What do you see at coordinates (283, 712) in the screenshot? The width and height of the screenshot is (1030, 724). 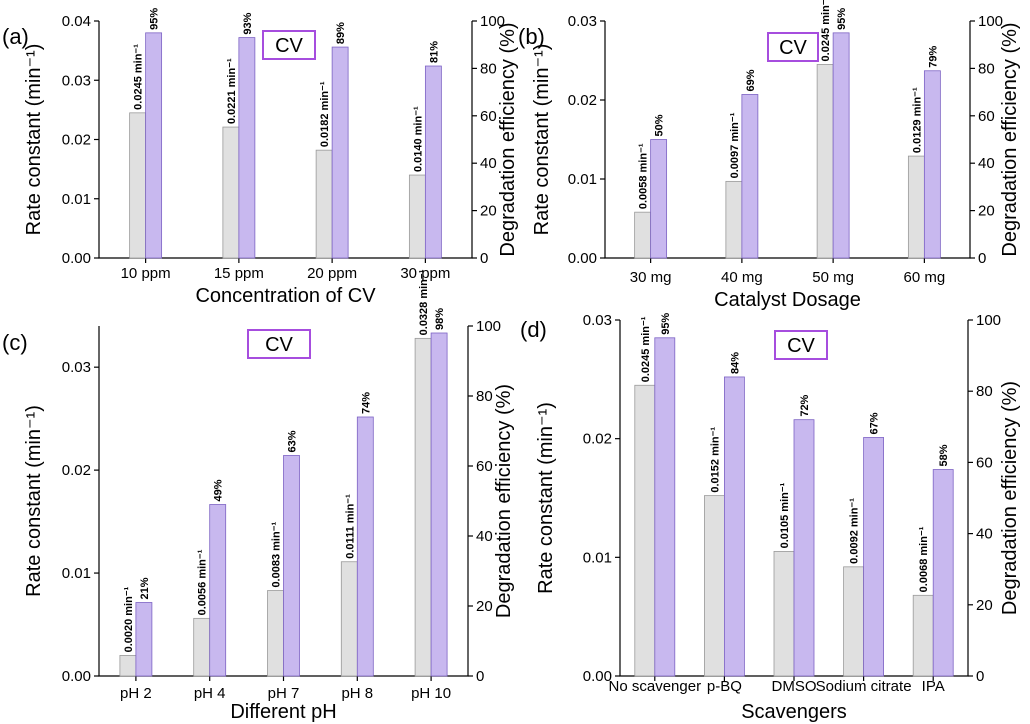 I see `x-axis-title: Different pH` at bounding box center [283, 712].